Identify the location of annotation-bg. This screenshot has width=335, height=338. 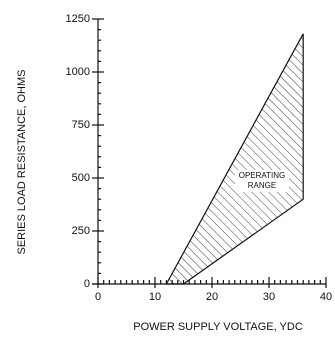
(262, 181).